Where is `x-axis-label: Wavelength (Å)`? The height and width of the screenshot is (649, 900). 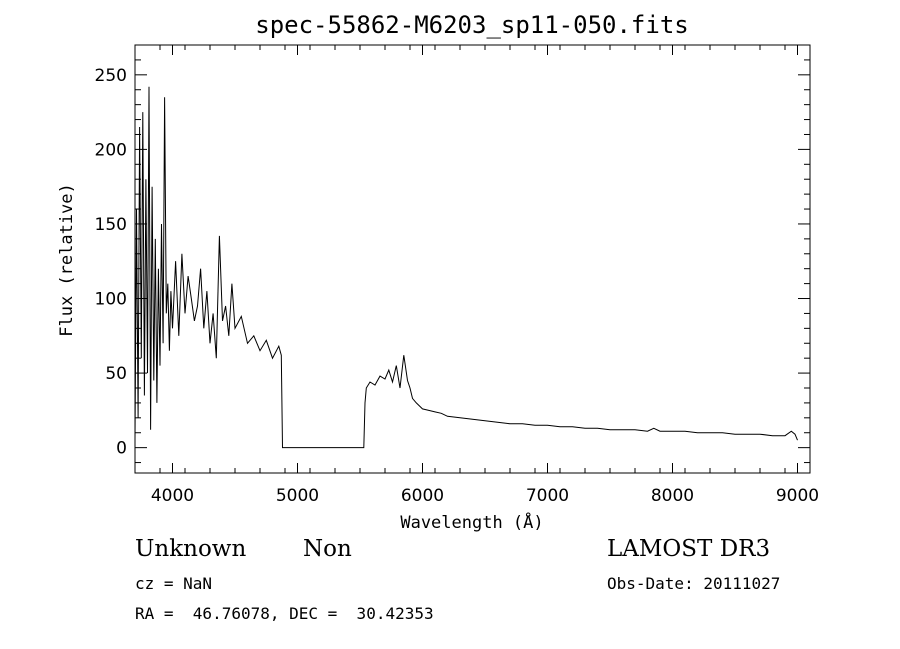 x-axis-label: Wavelength (Å) is located at coordinates (471, 522).